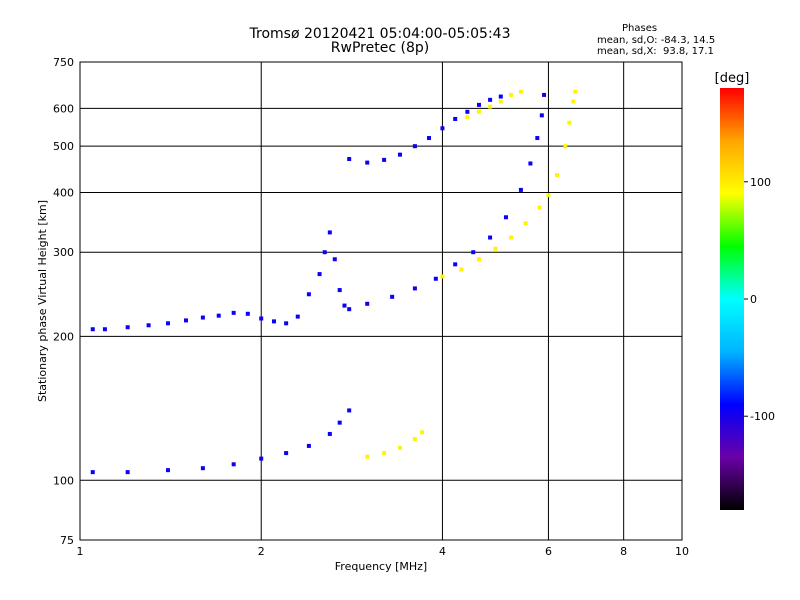  I want to click on chart-subtitle: RwPretec (8p), so click(380, 48).